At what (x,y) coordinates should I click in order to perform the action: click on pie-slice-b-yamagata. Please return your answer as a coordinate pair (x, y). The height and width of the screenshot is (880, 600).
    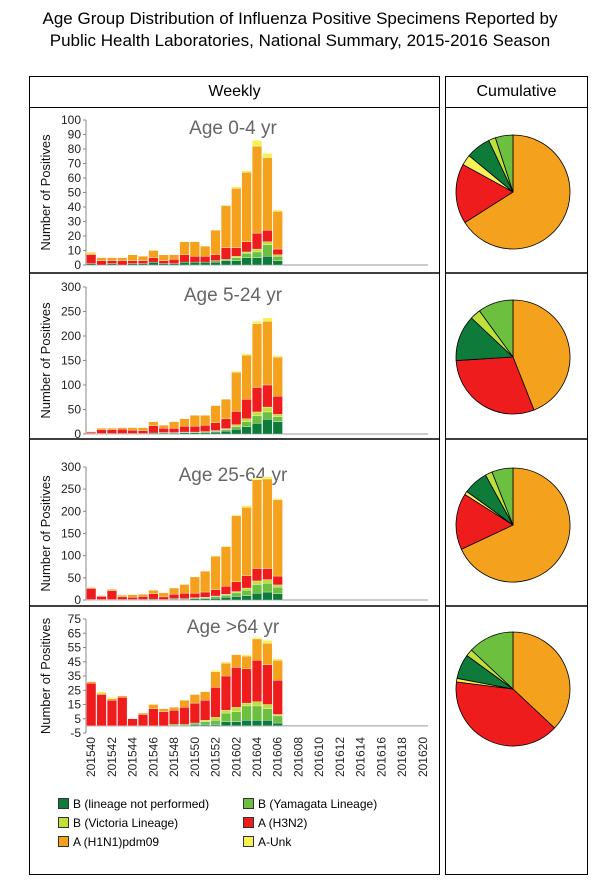
    Looking at the image, I should click on (496, 329).